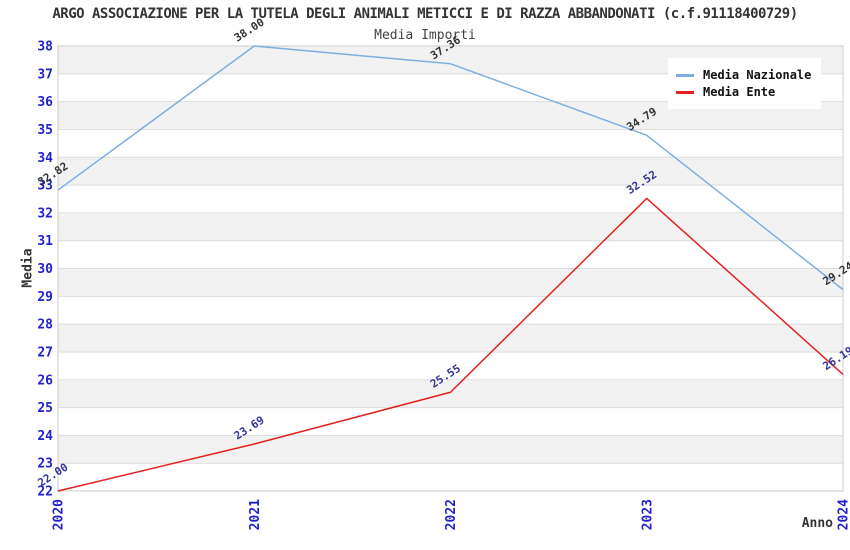 The image size is (850, 550). What do you see at coordinates (425, 35) in the screenshot?
I see `chart-subtitle: Media Importi` at bounding box center [425, 35].